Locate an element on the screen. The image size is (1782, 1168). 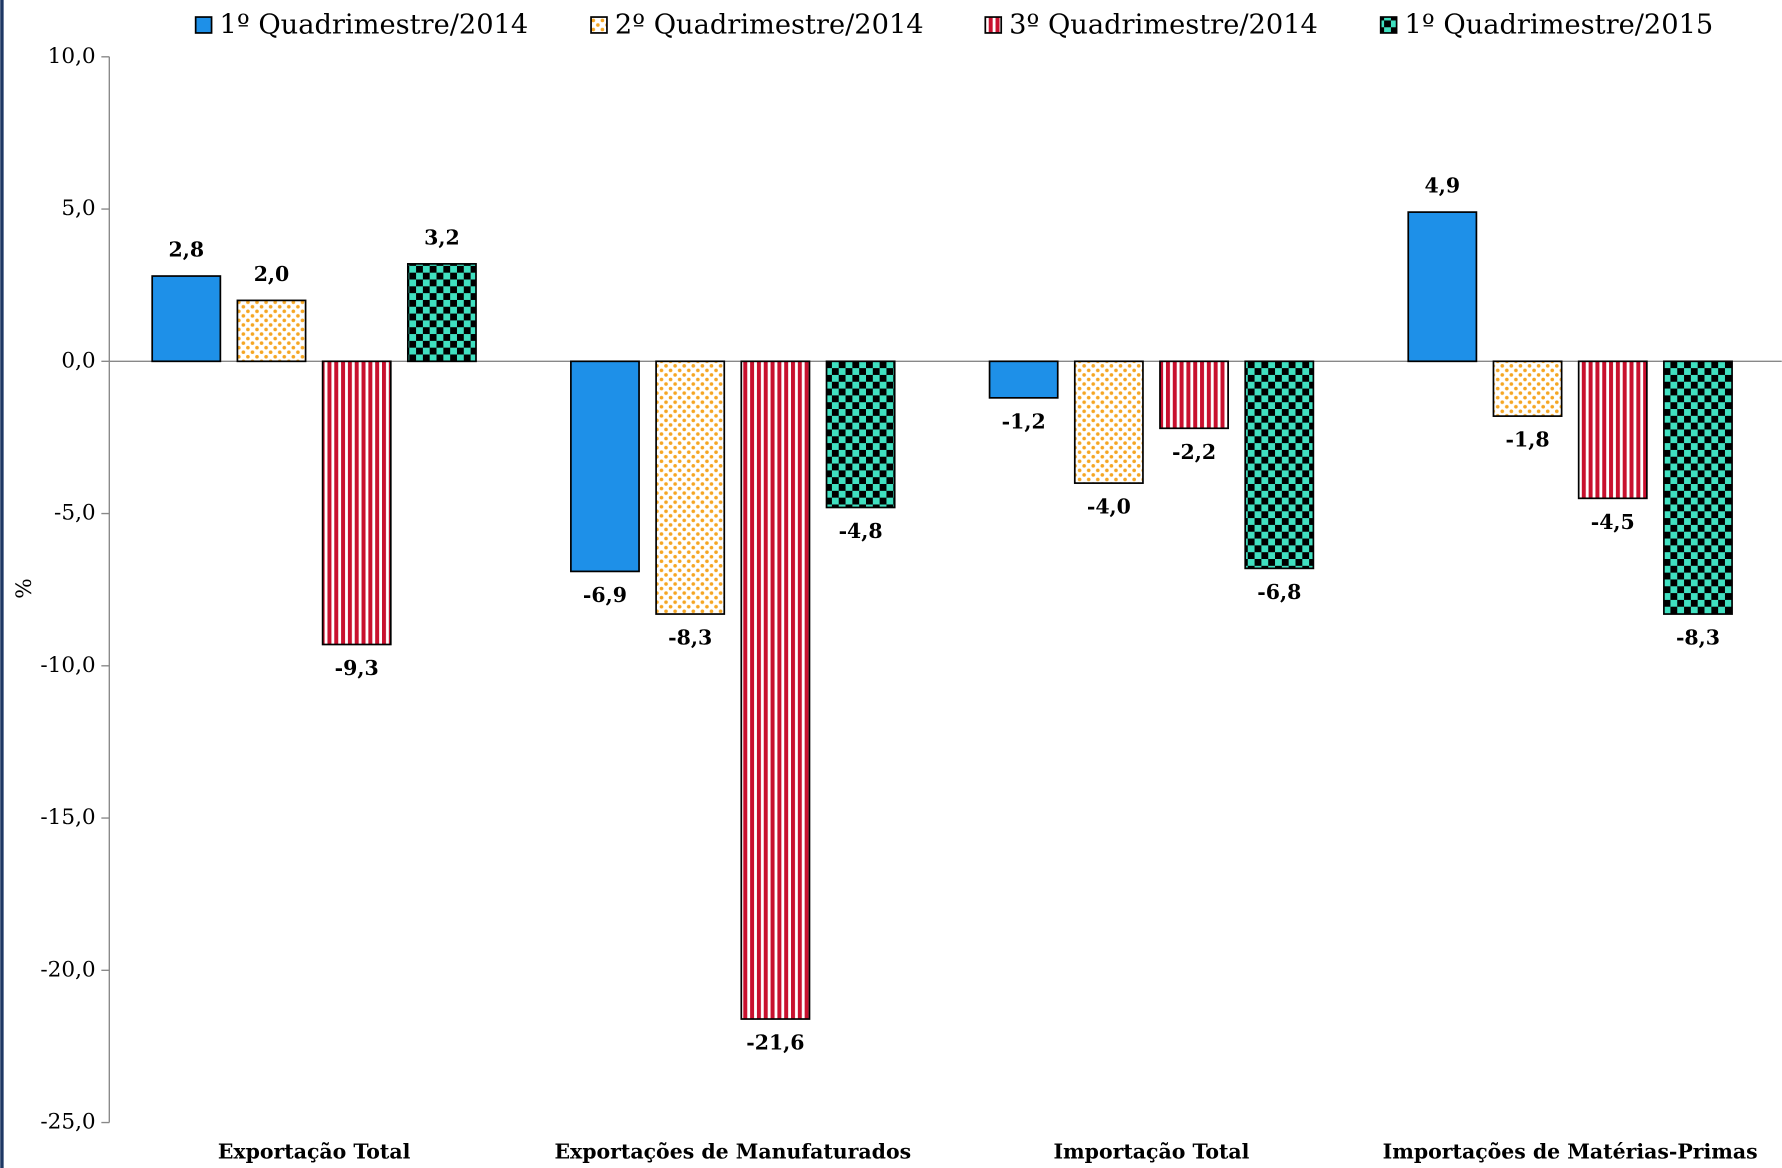
legend-label: 1º Quadrimestre/2014 is located at coordinates (374, 25).